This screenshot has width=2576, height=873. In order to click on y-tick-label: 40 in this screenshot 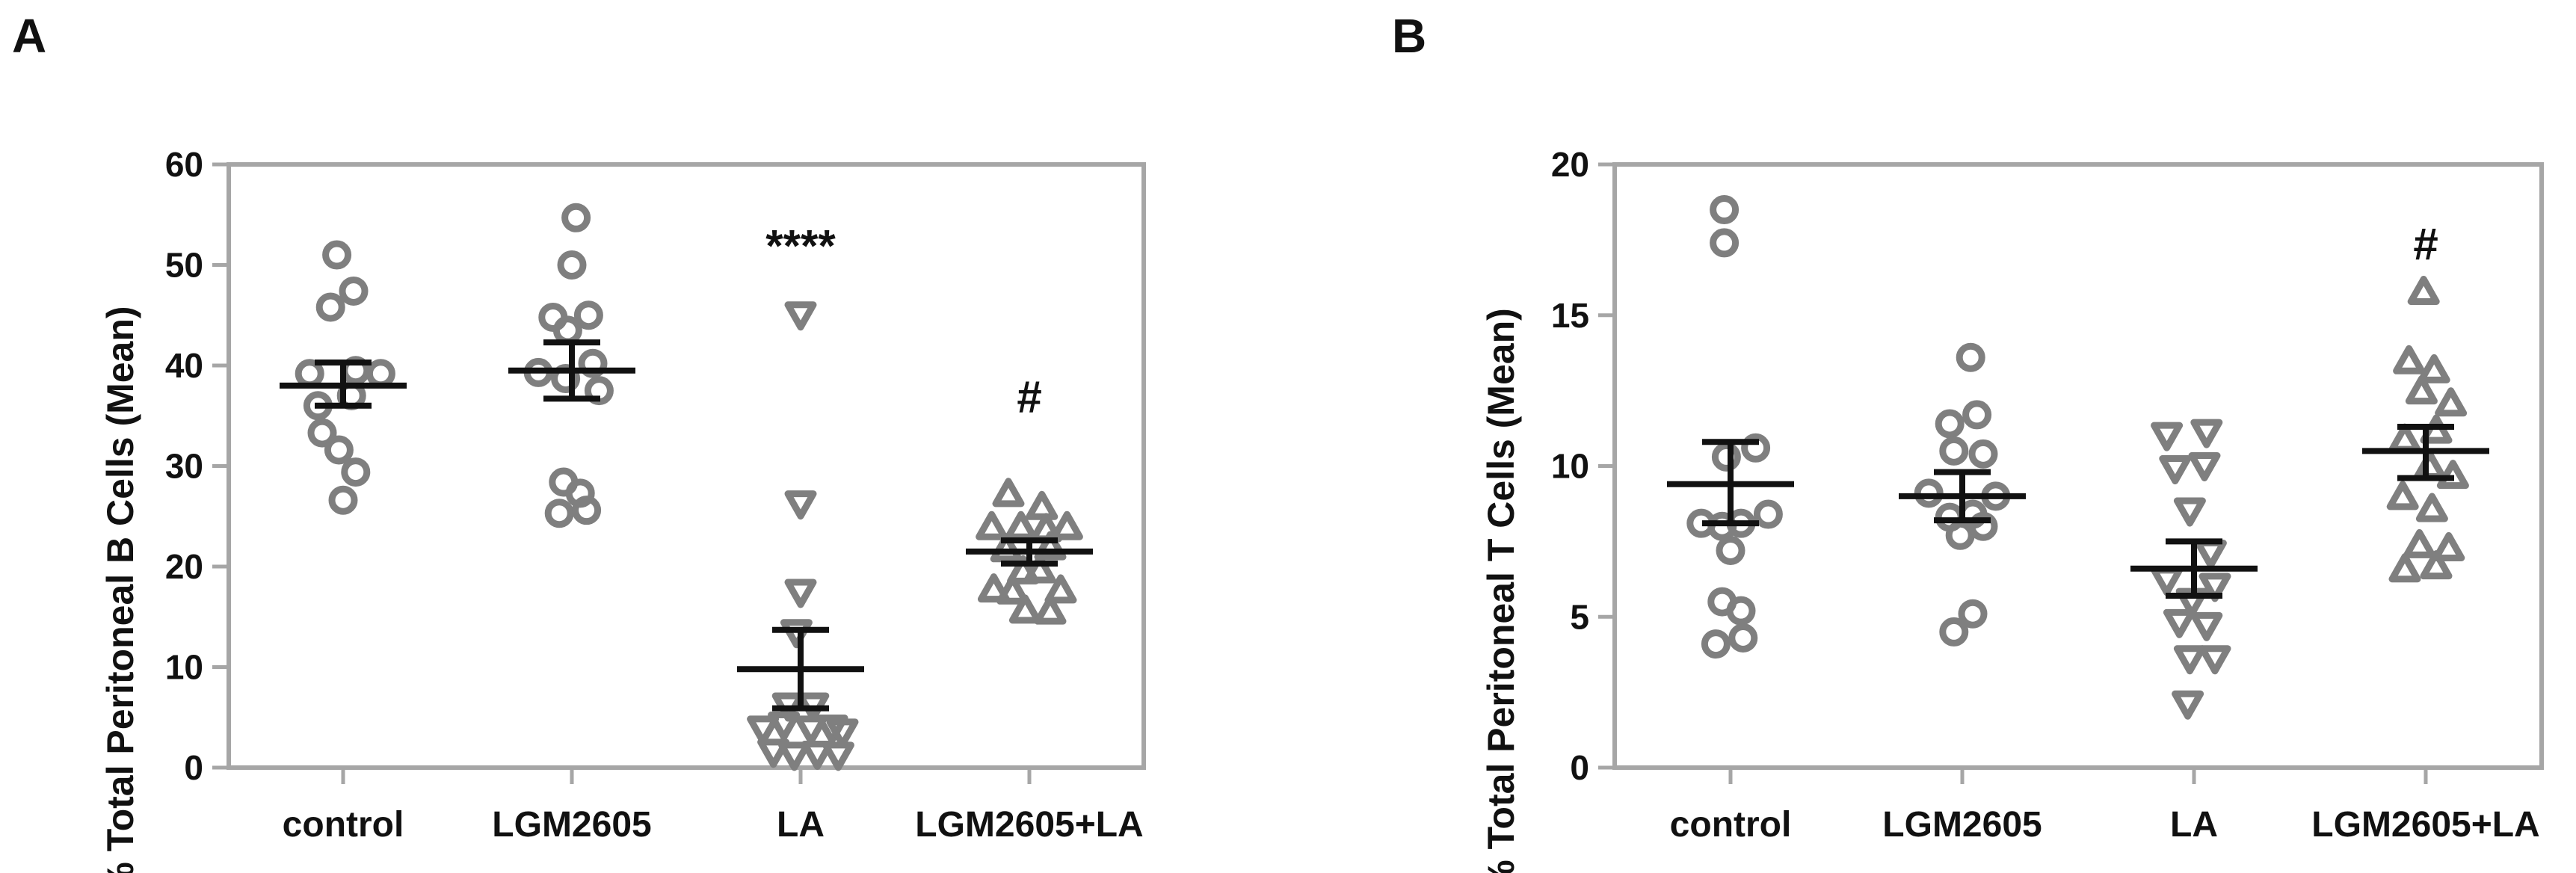, I will do `click(184, 365)`.